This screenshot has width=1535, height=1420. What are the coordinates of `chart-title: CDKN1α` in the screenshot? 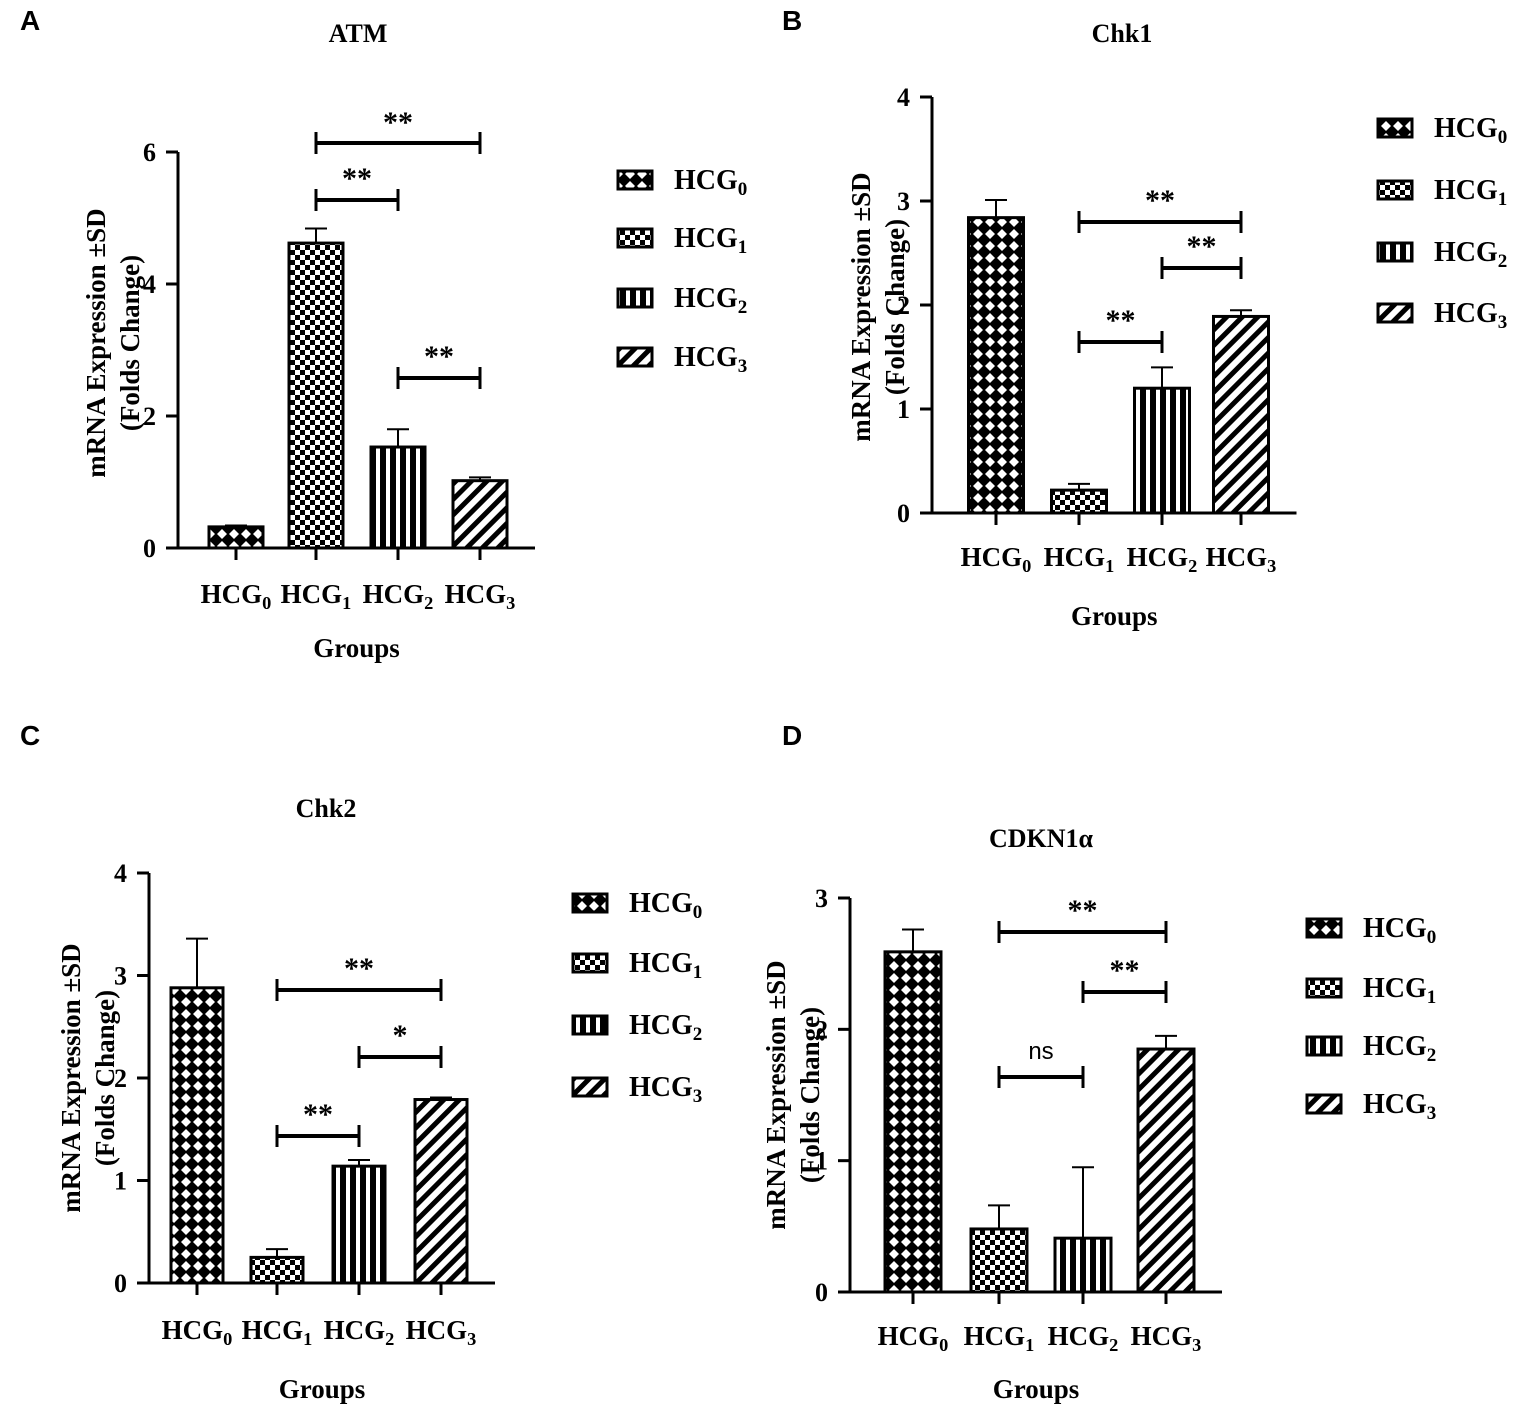 It's located at (1041, 838).